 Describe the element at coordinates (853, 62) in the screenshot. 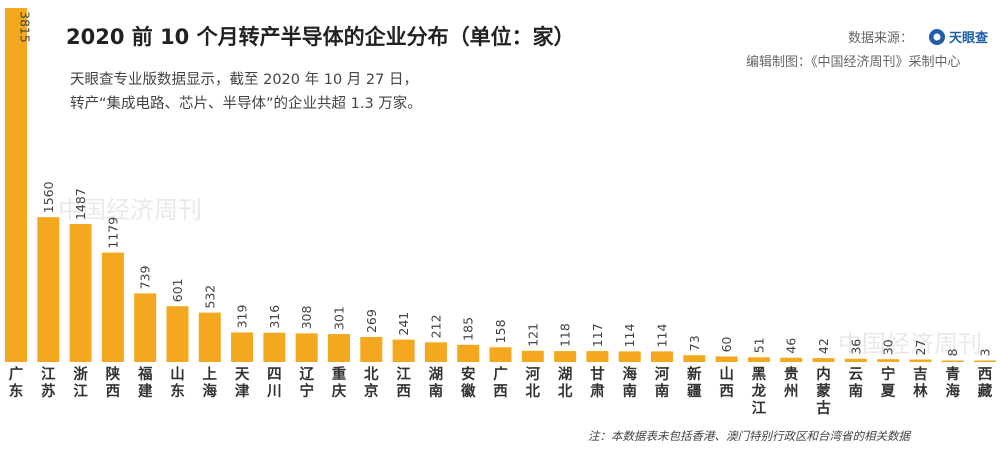

I see `source-credit: 编辑制图：《中国经济周刊》采制中心` at that location.